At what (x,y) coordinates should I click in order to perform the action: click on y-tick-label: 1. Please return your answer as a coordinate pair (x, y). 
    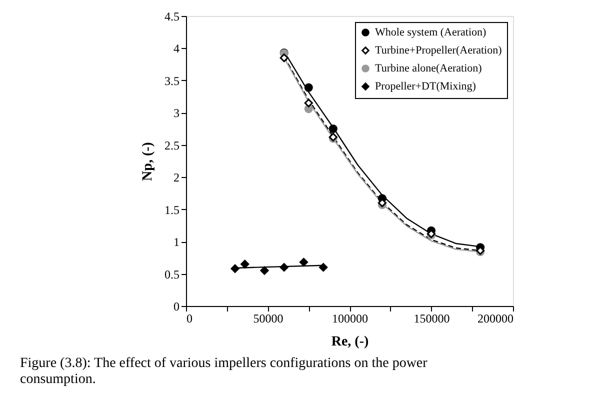
    Looking at the image, I should click on (177, 242).